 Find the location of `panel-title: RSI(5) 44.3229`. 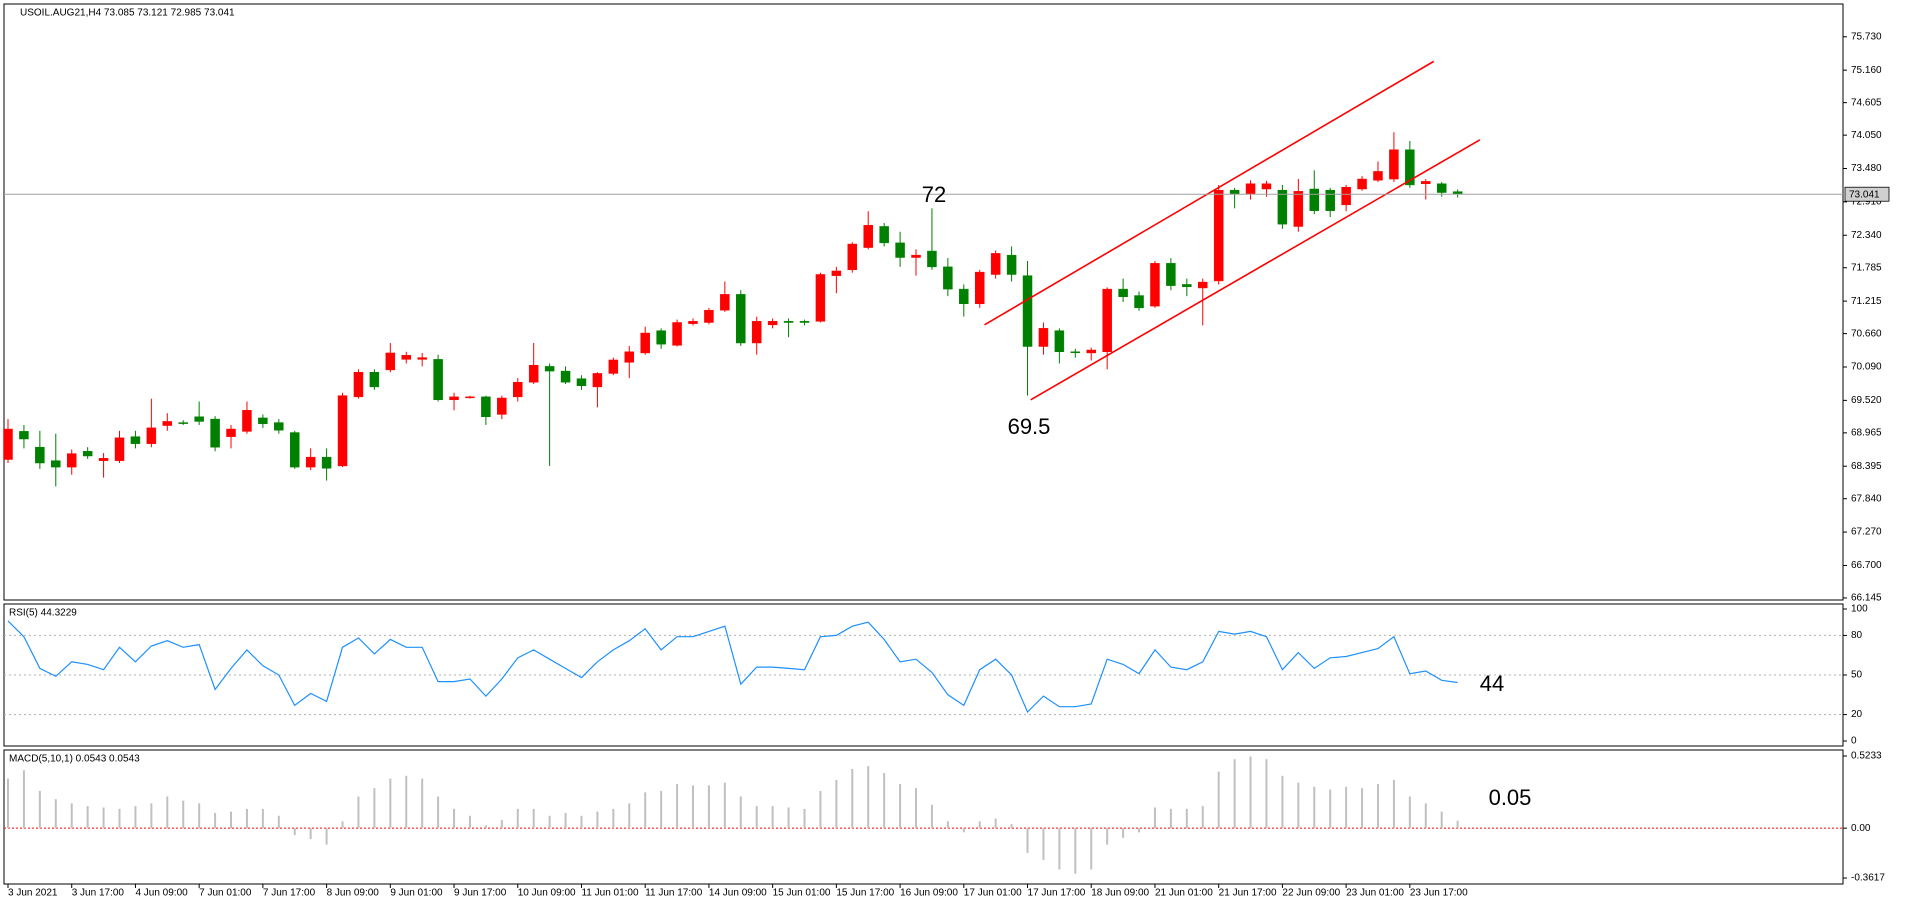

panel-title: RSI(5) 44.3229 is located at coordinates (43, 613).